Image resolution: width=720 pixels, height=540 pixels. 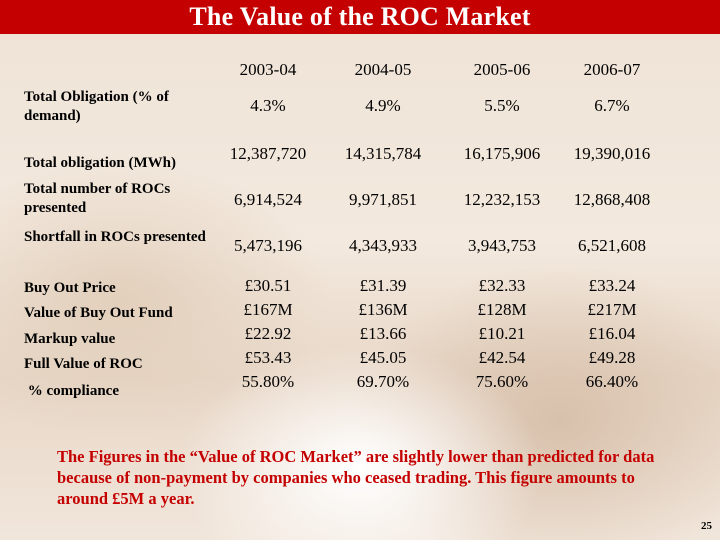 What do you see at coordinates (502, 153) in the screenshot?
I see `cell-value: 16,175,906` at bounding box center [502, 153].